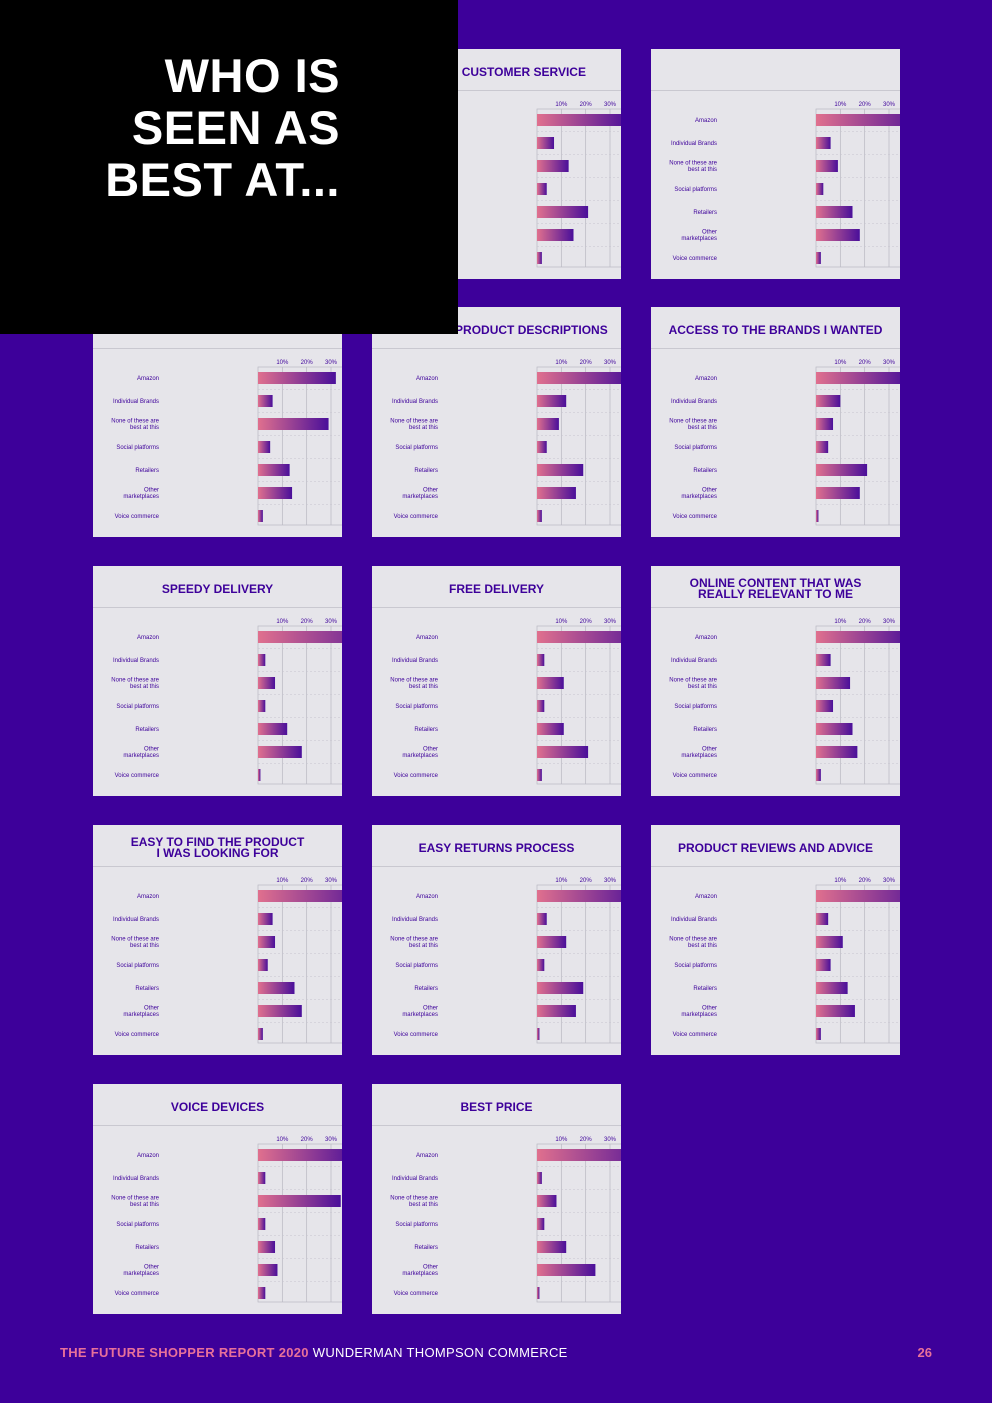 This screenshot has width=992, height=1403. I want to click on chart-title: VOICE DEVICES, so click(217, 1106).